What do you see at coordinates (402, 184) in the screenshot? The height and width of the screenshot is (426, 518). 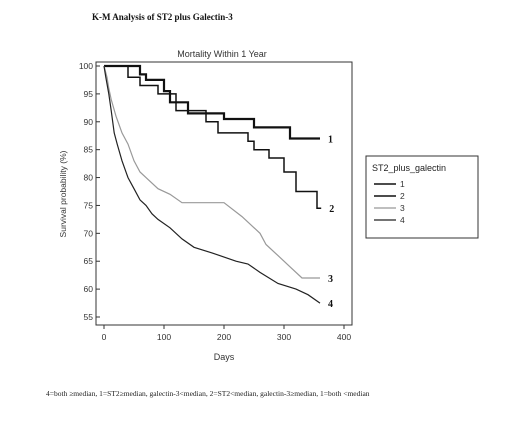 I see `legend-label-1: 1` at bounding box center [402, 184].